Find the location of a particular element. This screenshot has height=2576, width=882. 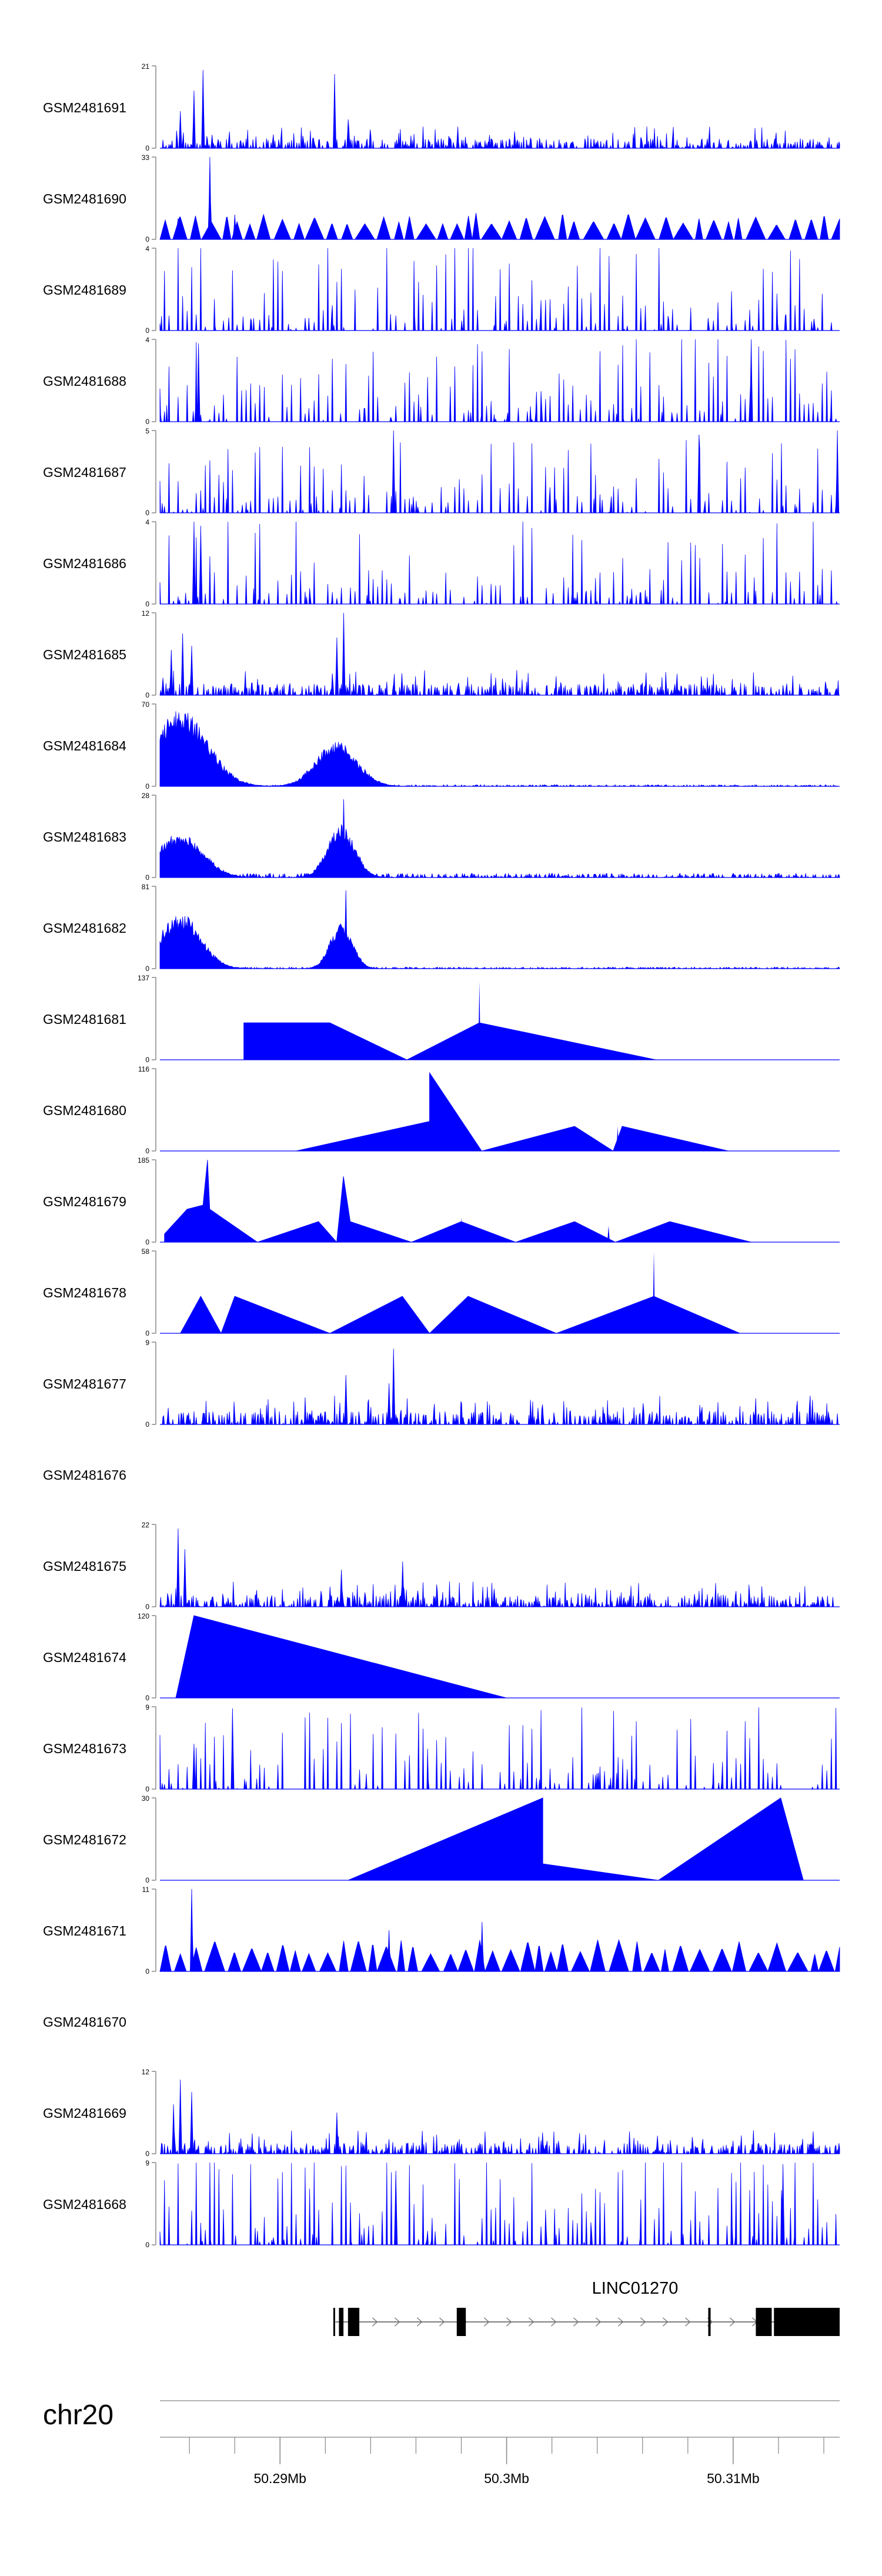

track-GSM2481676: GSM2481676 is located at coordinates (84, 1475).